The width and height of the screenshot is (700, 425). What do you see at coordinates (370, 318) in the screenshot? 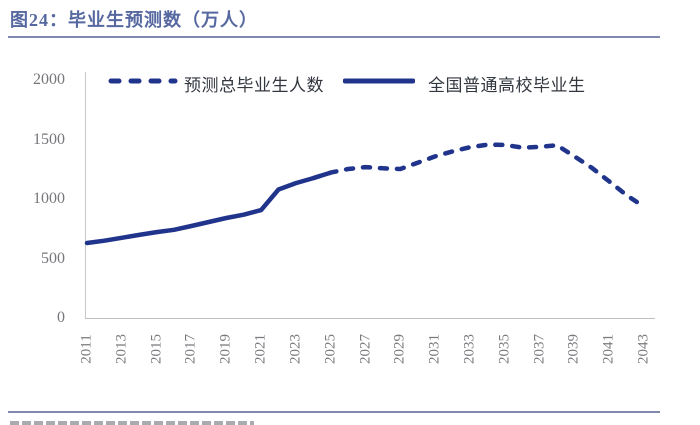
I see `x-axis-line` at bounding box center [370, 318].